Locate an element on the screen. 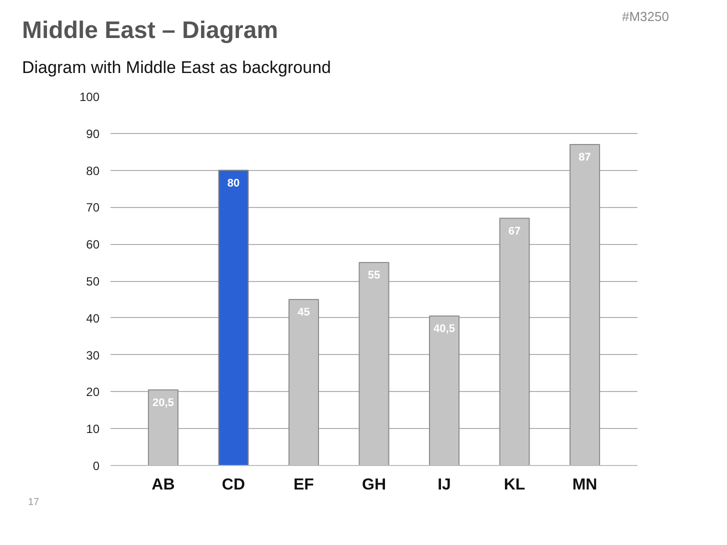 The image size is (727, 545). y-tick-label: 0 is located at coordinates (96, 466).